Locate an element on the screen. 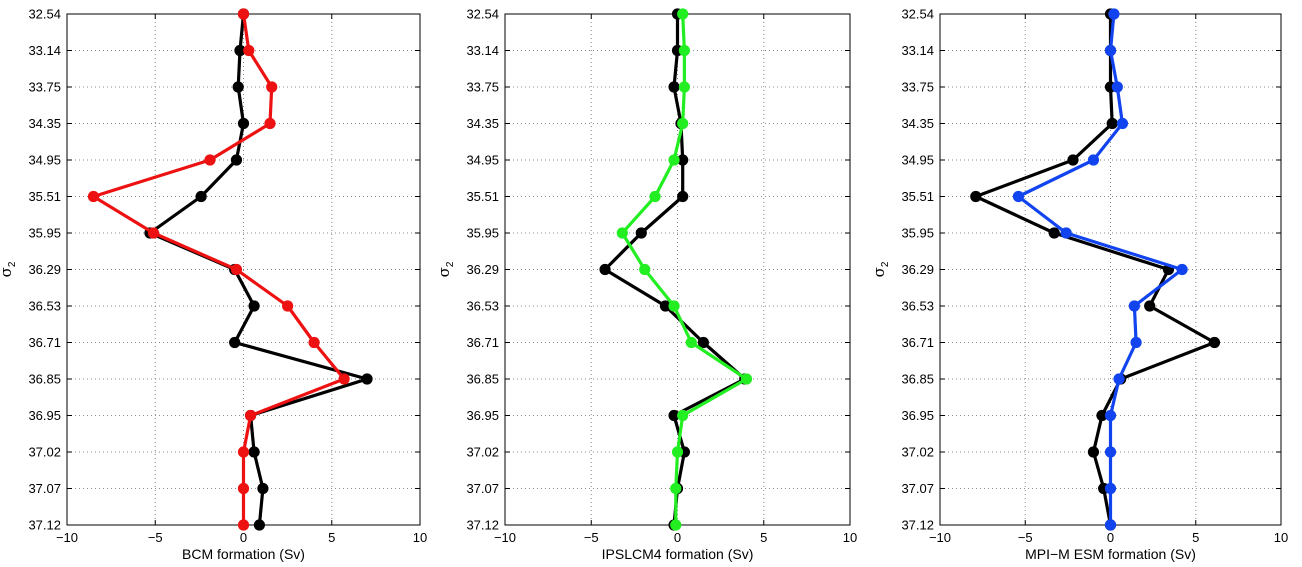 This screenshot has width=1302, height=567. x-axis-label: IPSLCM4 formation (Sv) is located at coordinates (678, 554).